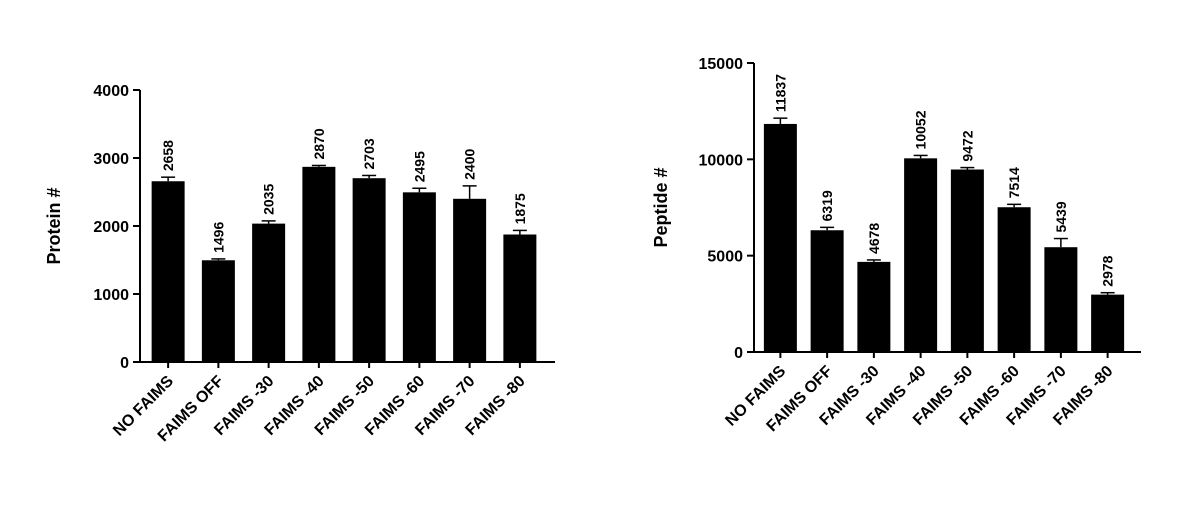 The width and height of the screenshot is (1184, 512). I want to click on y-tick-label: 2000, so click(111, 227).